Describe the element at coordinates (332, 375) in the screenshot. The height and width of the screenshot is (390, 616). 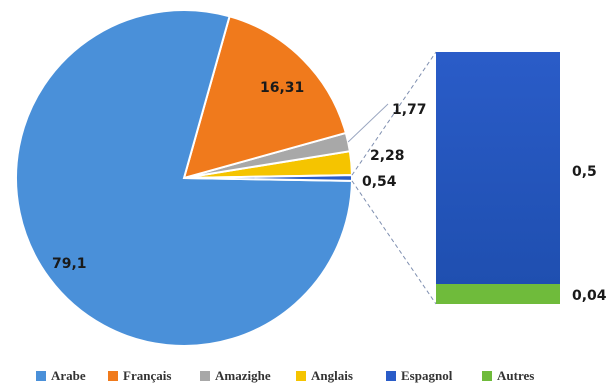
I see `legend-label-anglais: Anglais` at that location.